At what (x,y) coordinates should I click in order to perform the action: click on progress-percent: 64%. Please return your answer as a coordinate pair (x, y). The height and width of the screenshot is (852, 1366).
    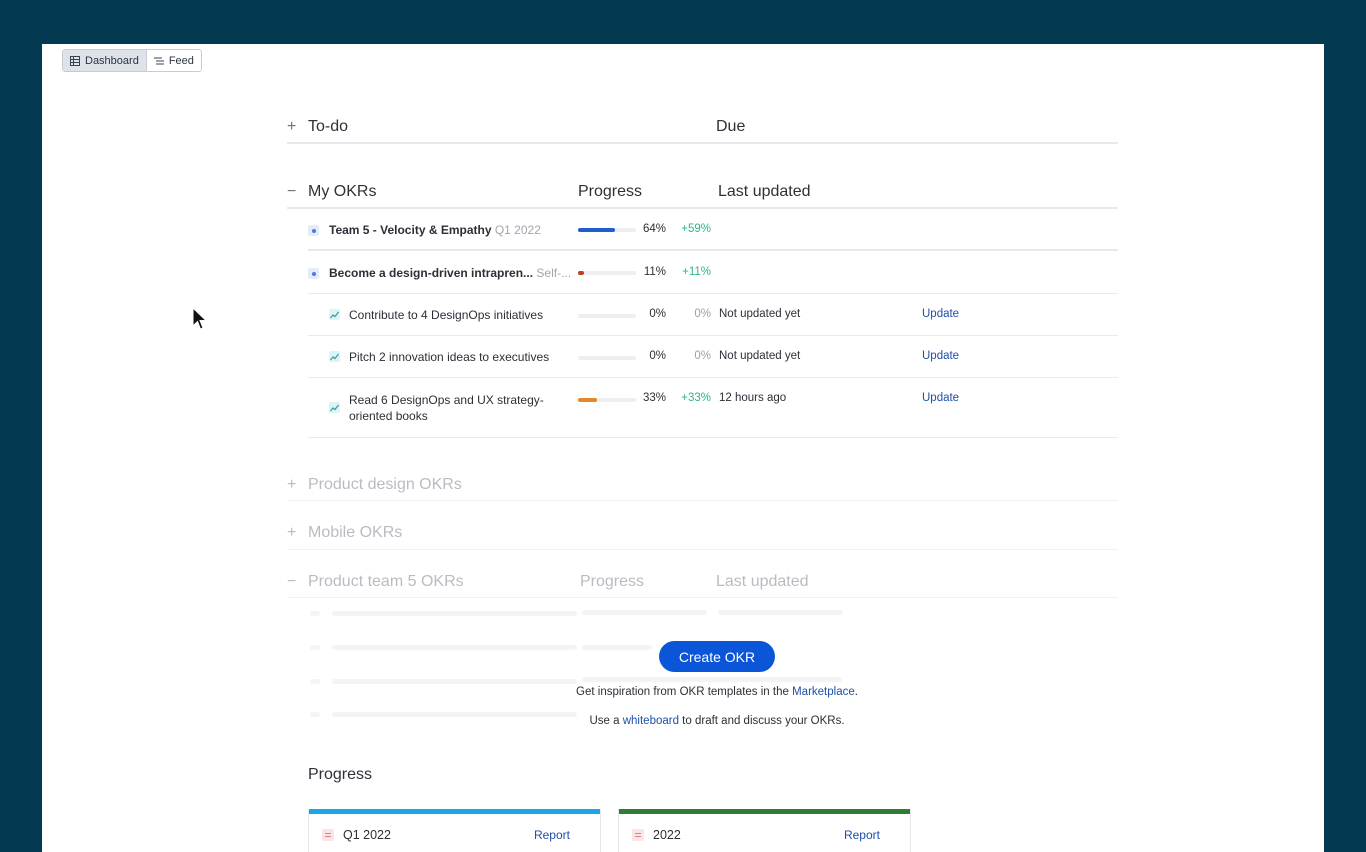
    Looking at the image, I should click on (654, 229).